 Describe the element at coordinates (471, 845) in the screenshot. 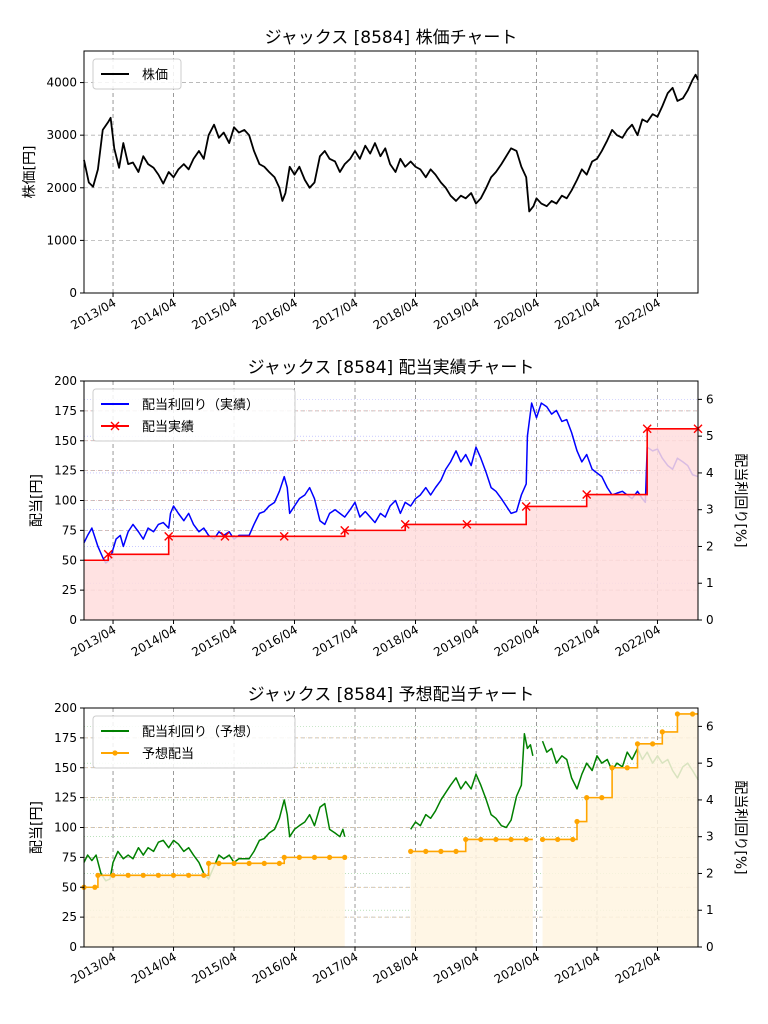

I see `dividend-step-line` at that location.